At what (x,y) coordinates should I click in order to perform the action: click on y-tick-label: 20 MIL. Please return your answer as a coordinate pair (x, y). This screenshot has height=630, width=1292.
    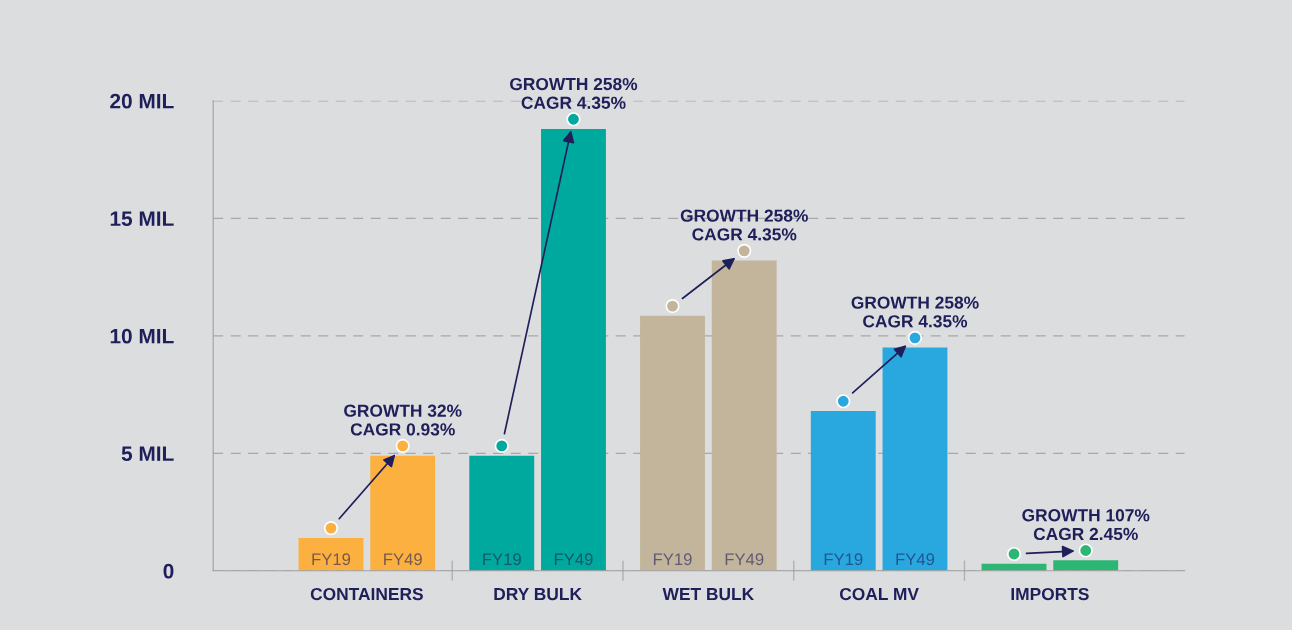
    Looking at the image, I should click on (142, 101).